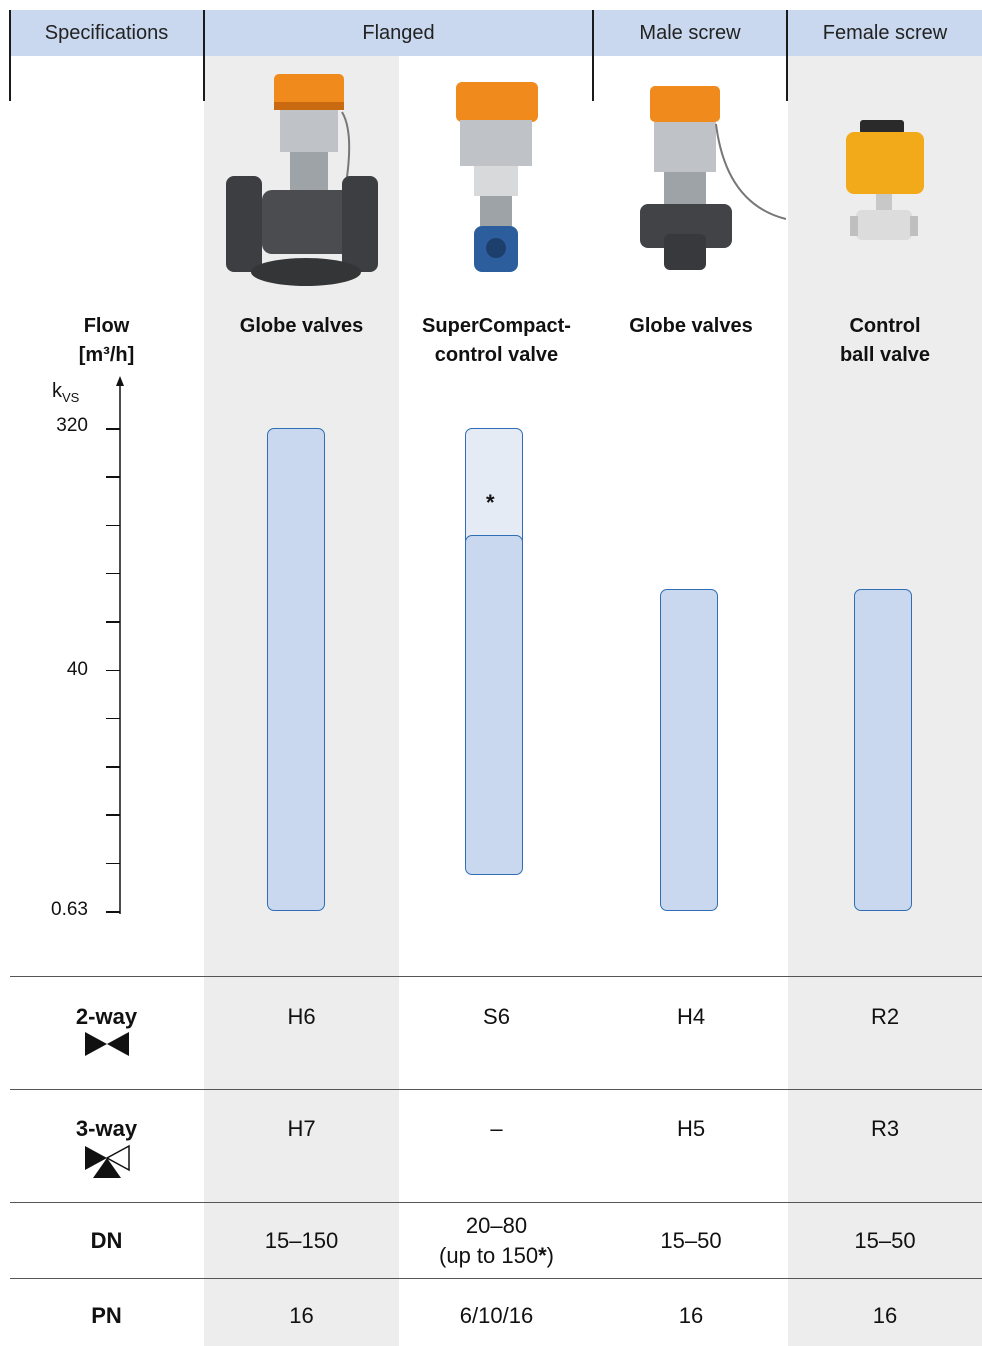 This screenshot has width=982, height=1346. What do you see at coordinates (497, 177) in the screenshot?
I see `supercompact-valve-icon` at bounding box center [497, 177].